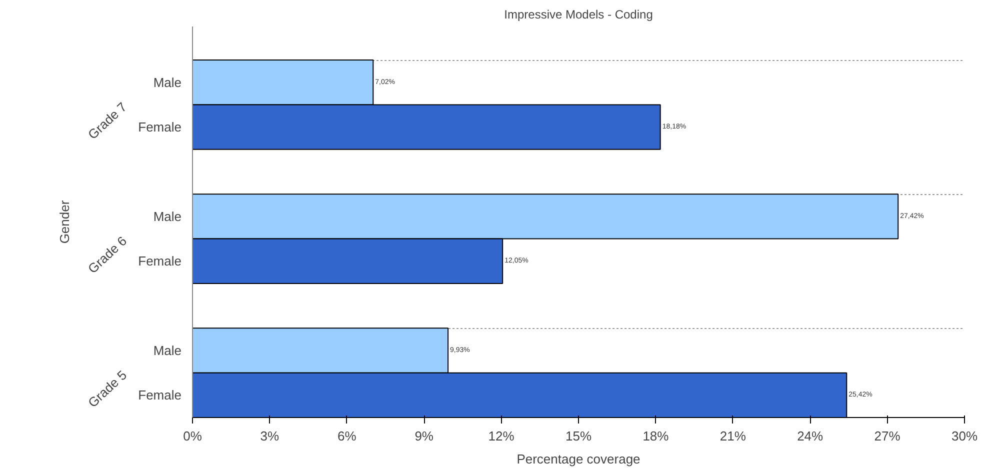 The image size is (990, 469). Describe the element at coordinates (167, 82) in the screenshot. I see `series-label: Male` at that location.